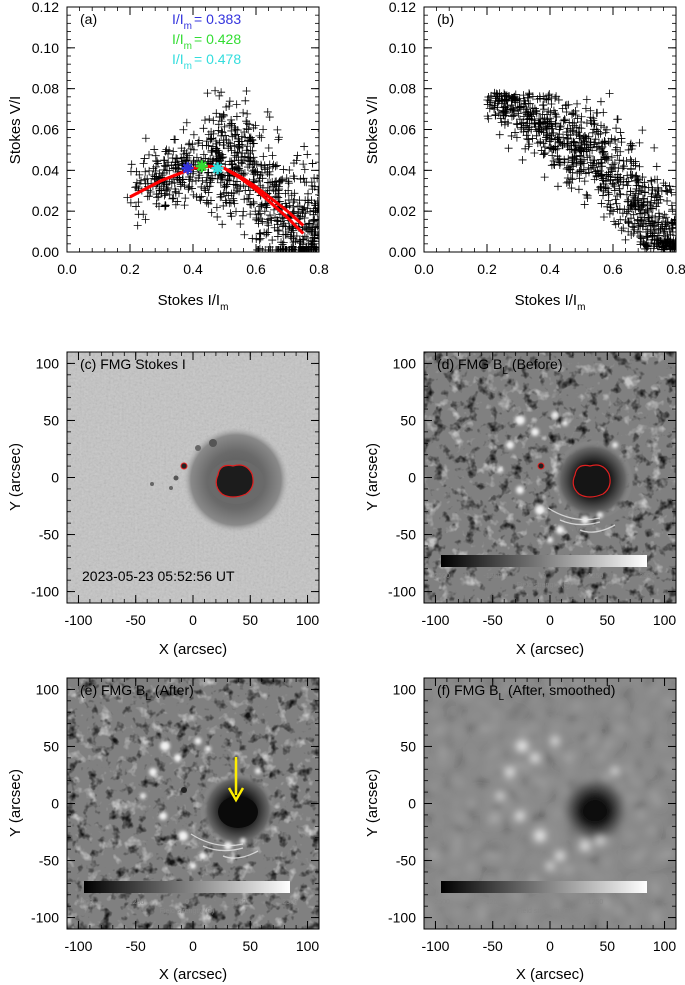 The height and width of the screenshot is (985, 685). Describe the element at coordinates (256, 269) in the screenshot. I see `x-tick-label: 0.6` at that location.